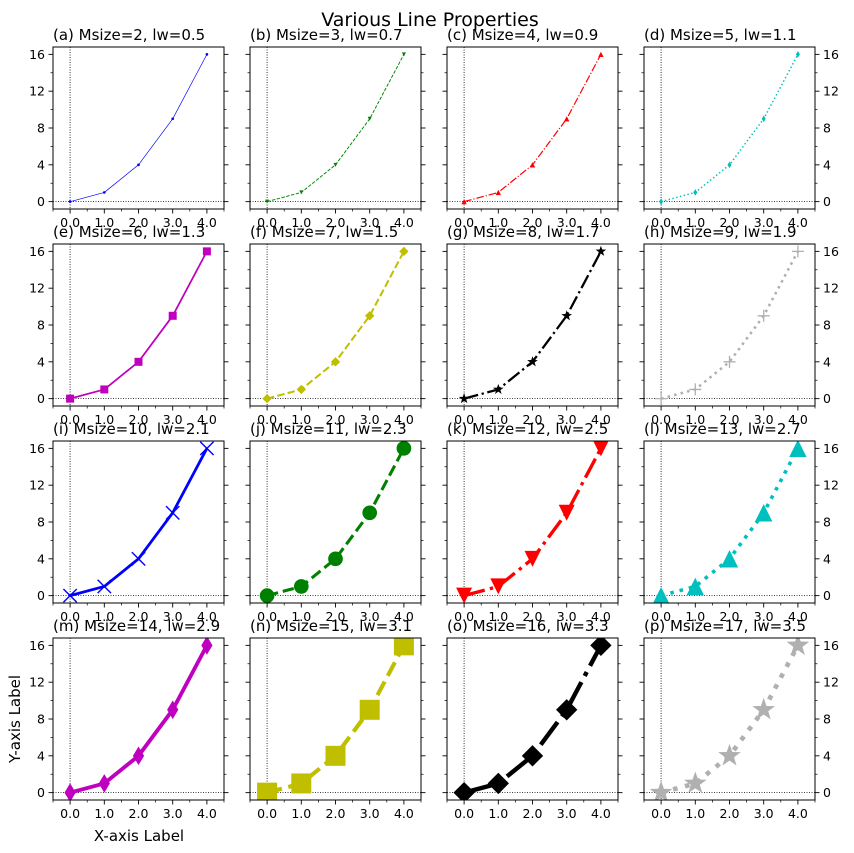 The height and width of the screenshot is (853, 854). I want to click on subplot-title: (h) Msize=9, lw=1.9, so click(720, 232).